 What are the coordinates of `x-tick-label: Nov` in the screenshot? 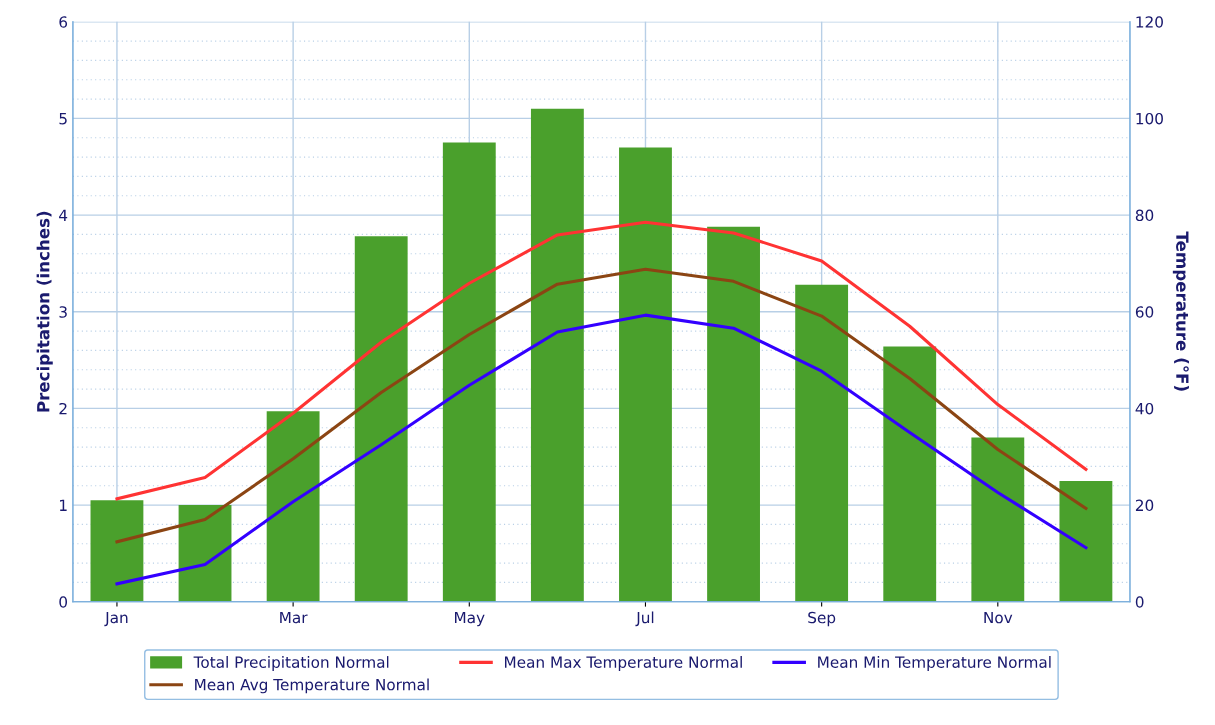 It's located at (998, 617).